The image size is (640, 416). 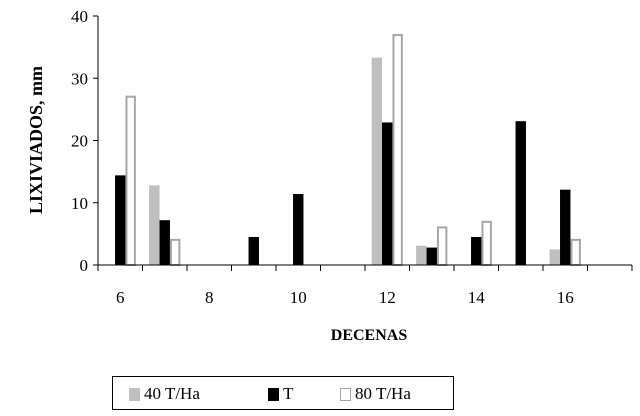 I want to click on y-tick-label: 40, so click(x=79, y=16).